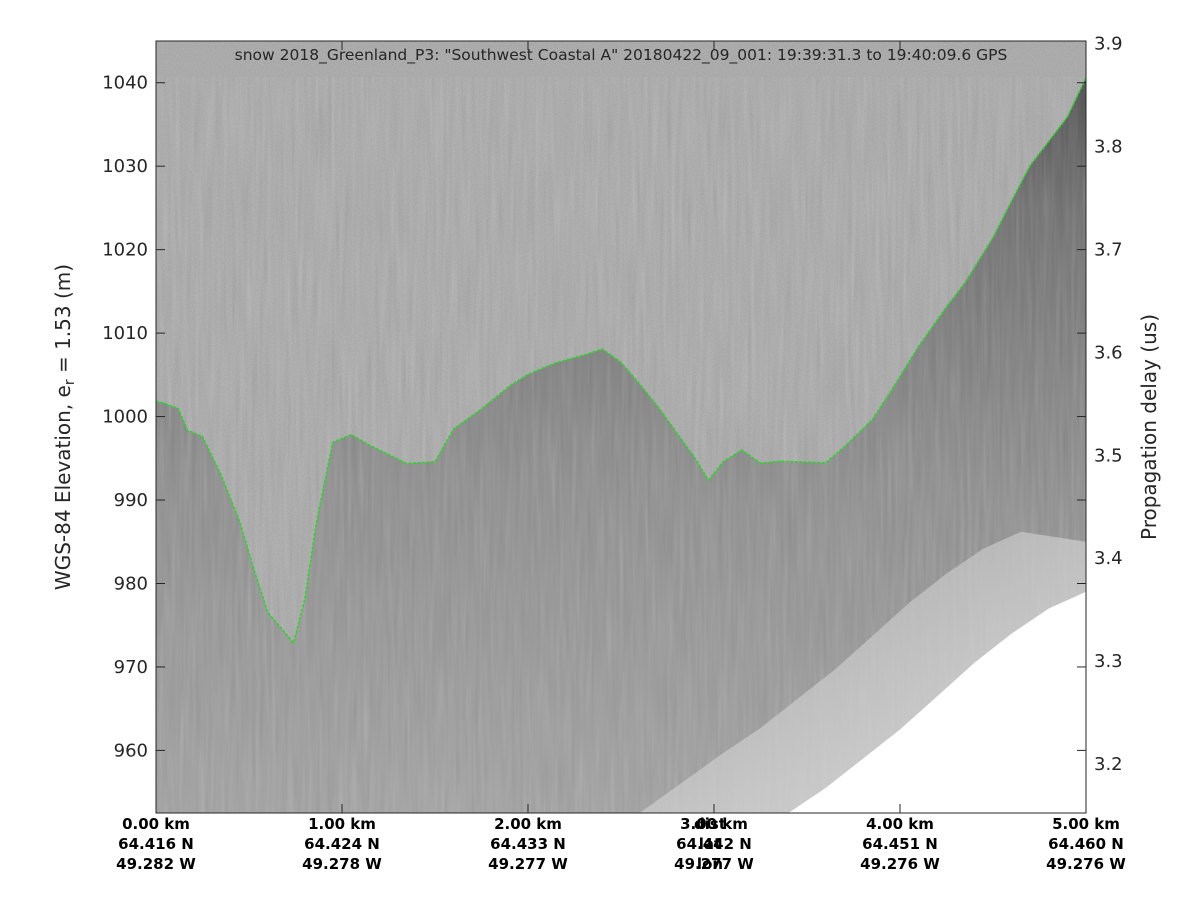 The height and width of the screenshot is (900, 1200). I want to click on x-tick-dist: 5.00 km, so click(1086, 824).